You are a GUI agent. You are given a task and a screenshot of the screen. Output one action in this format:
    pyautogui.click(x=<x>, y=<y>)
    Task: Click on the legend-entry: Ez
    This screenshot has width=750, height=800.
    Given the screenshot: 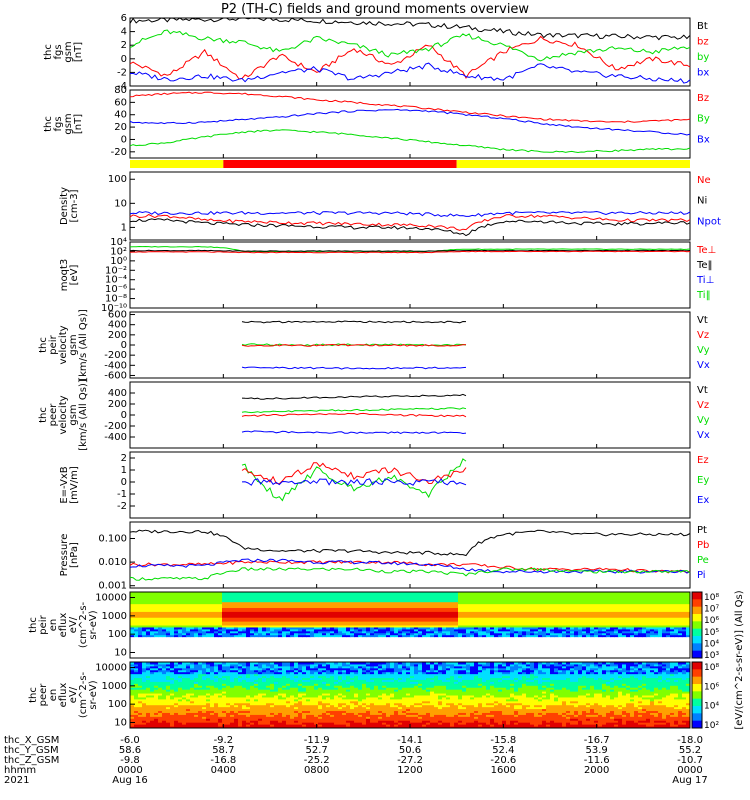 What is the action you would take?
    pyautogui.click(x=703, y=460)
    